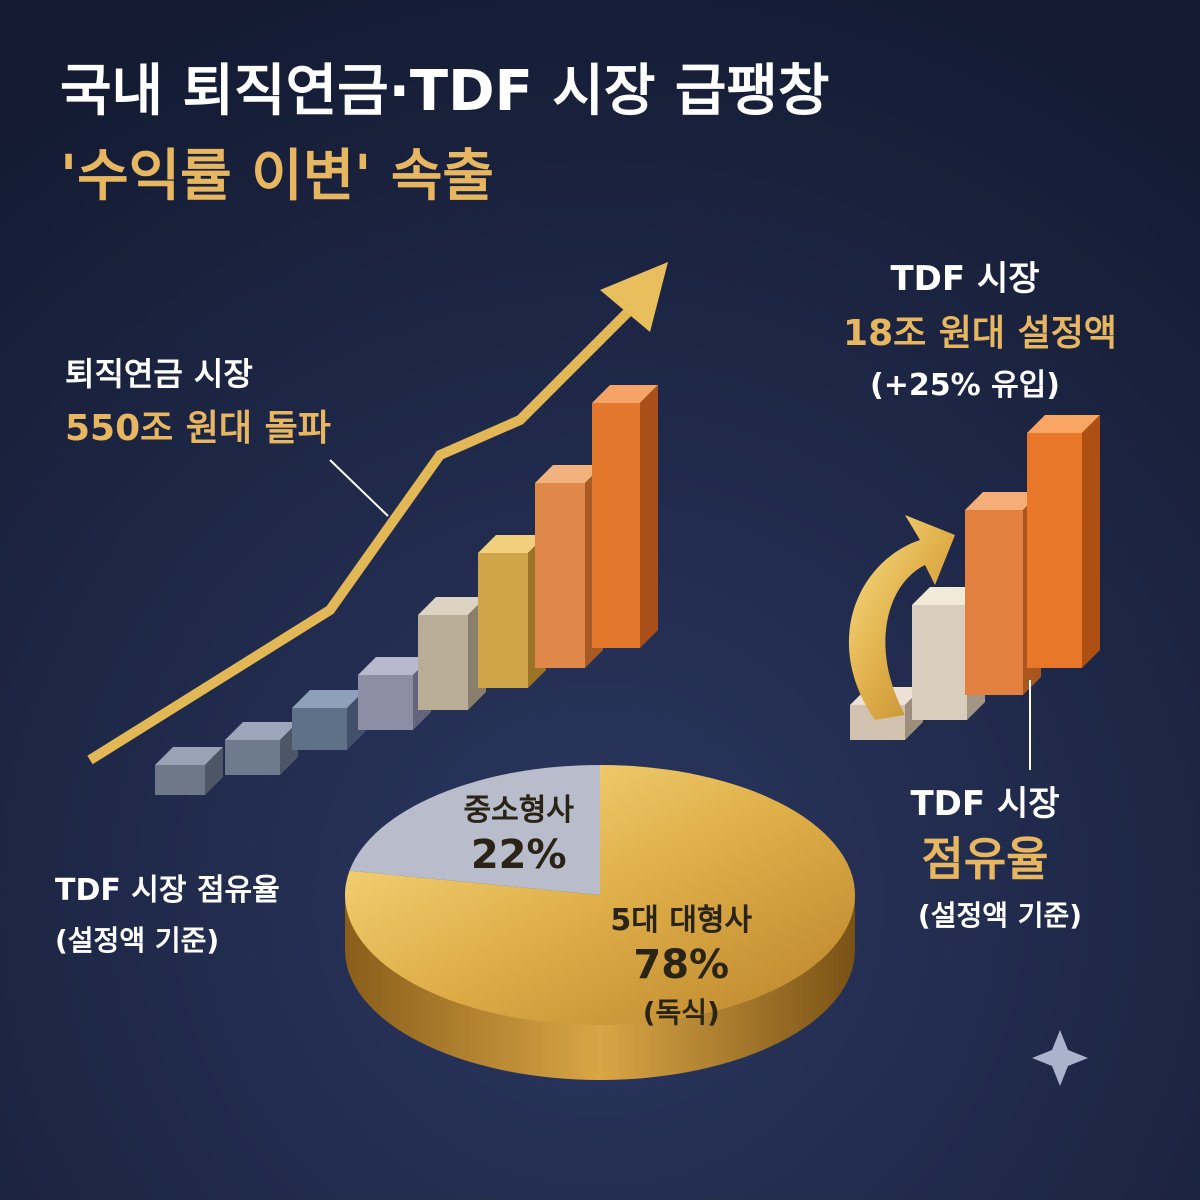 The image size is (1200, 1204). Describe the element at coordinates (277, 176) in the screenshot. I see `title: '수익률 이변' 속출` at that location.